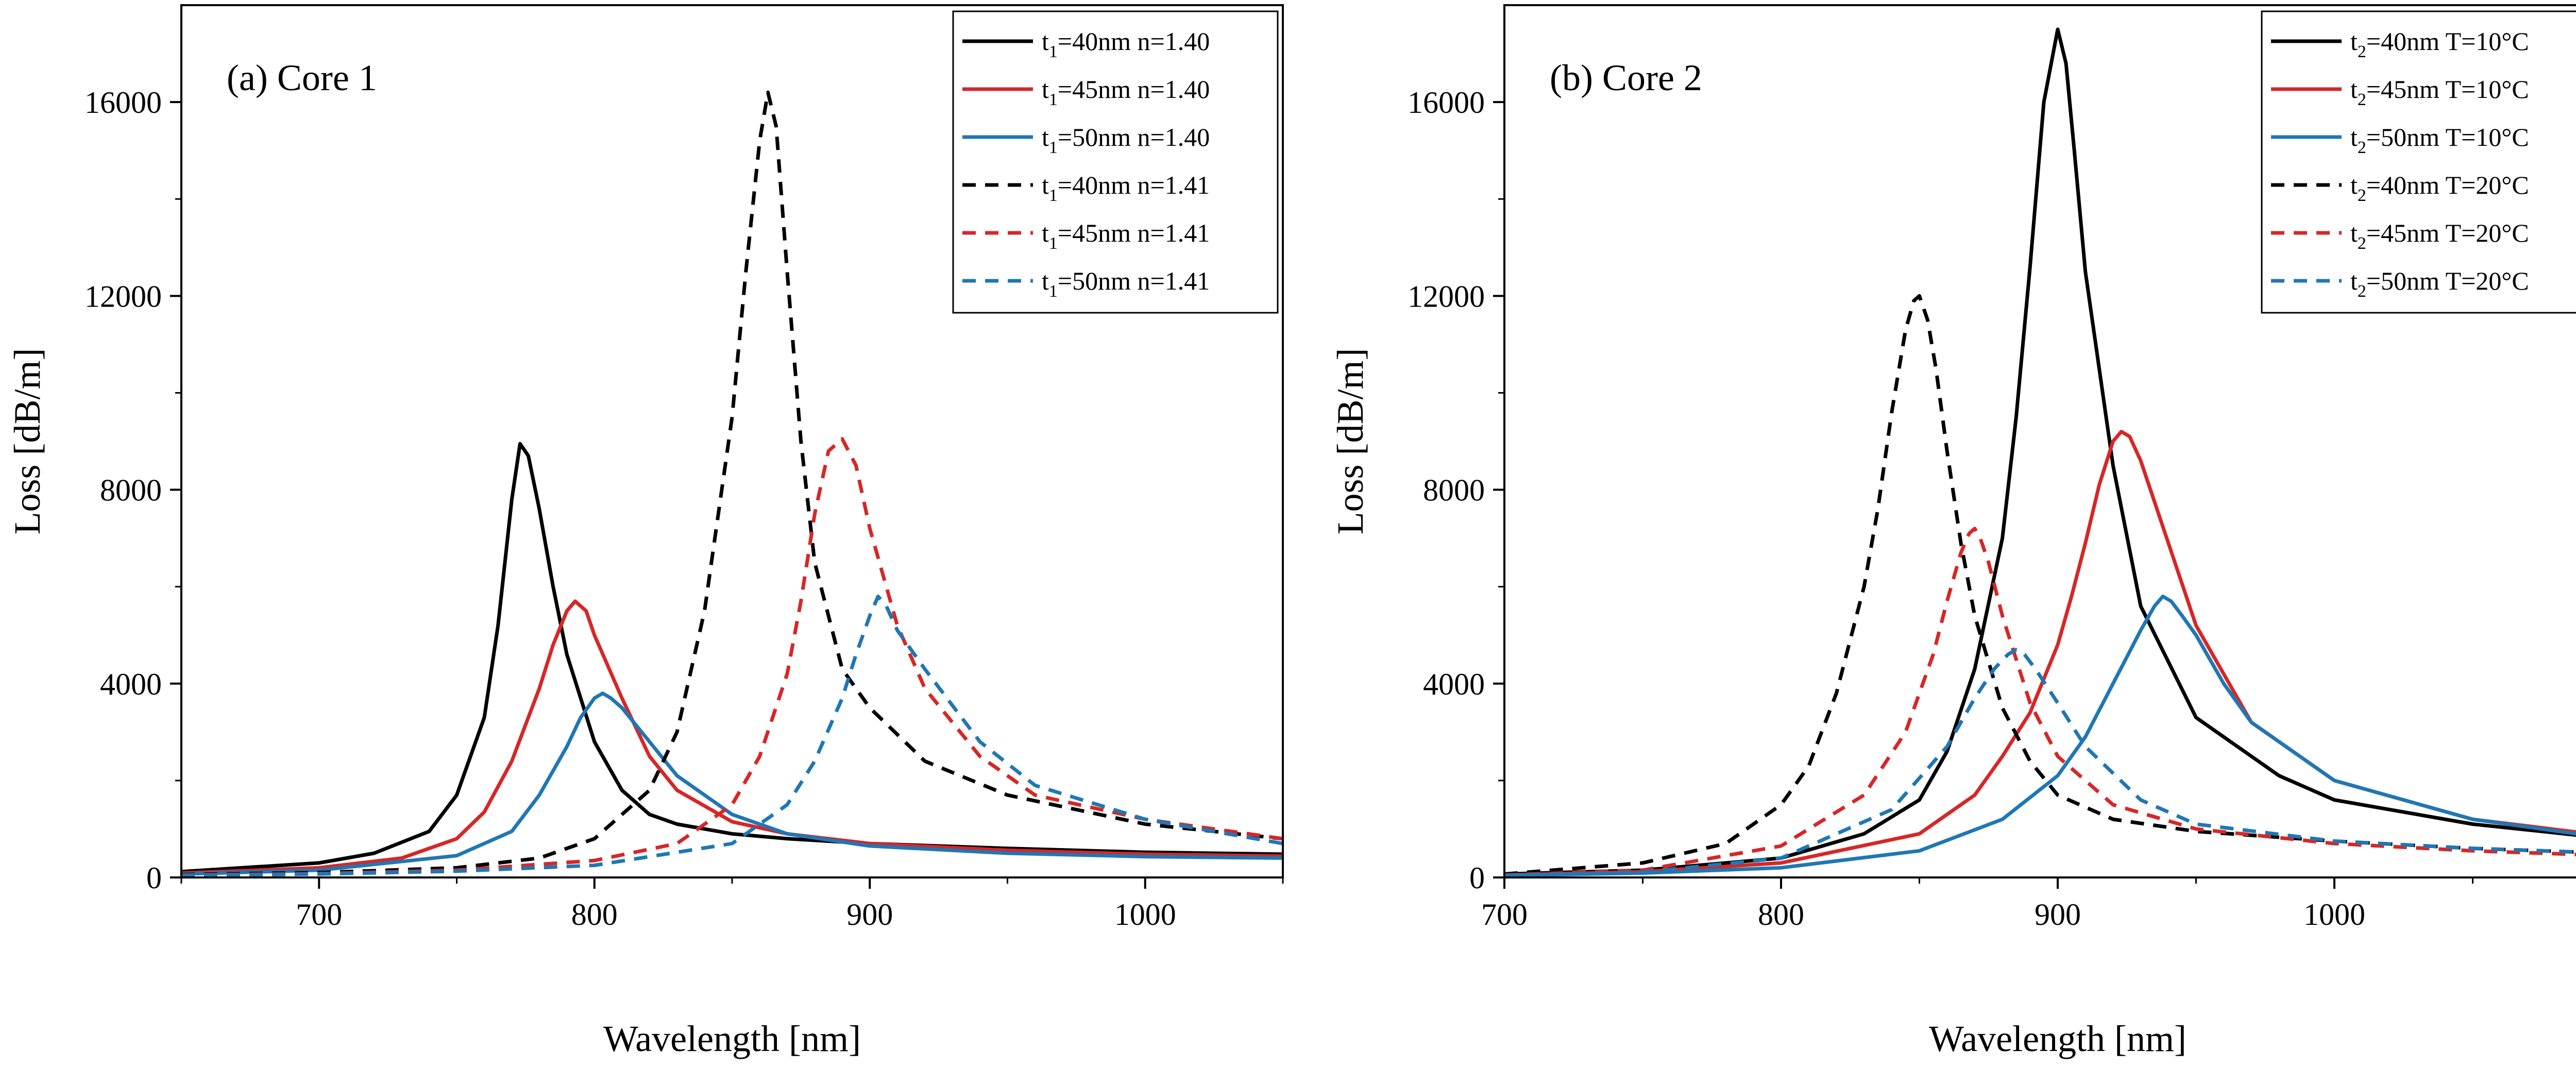  I want to click on legend-label-6: t1=50nm n=1.41, so click(1126, 283).